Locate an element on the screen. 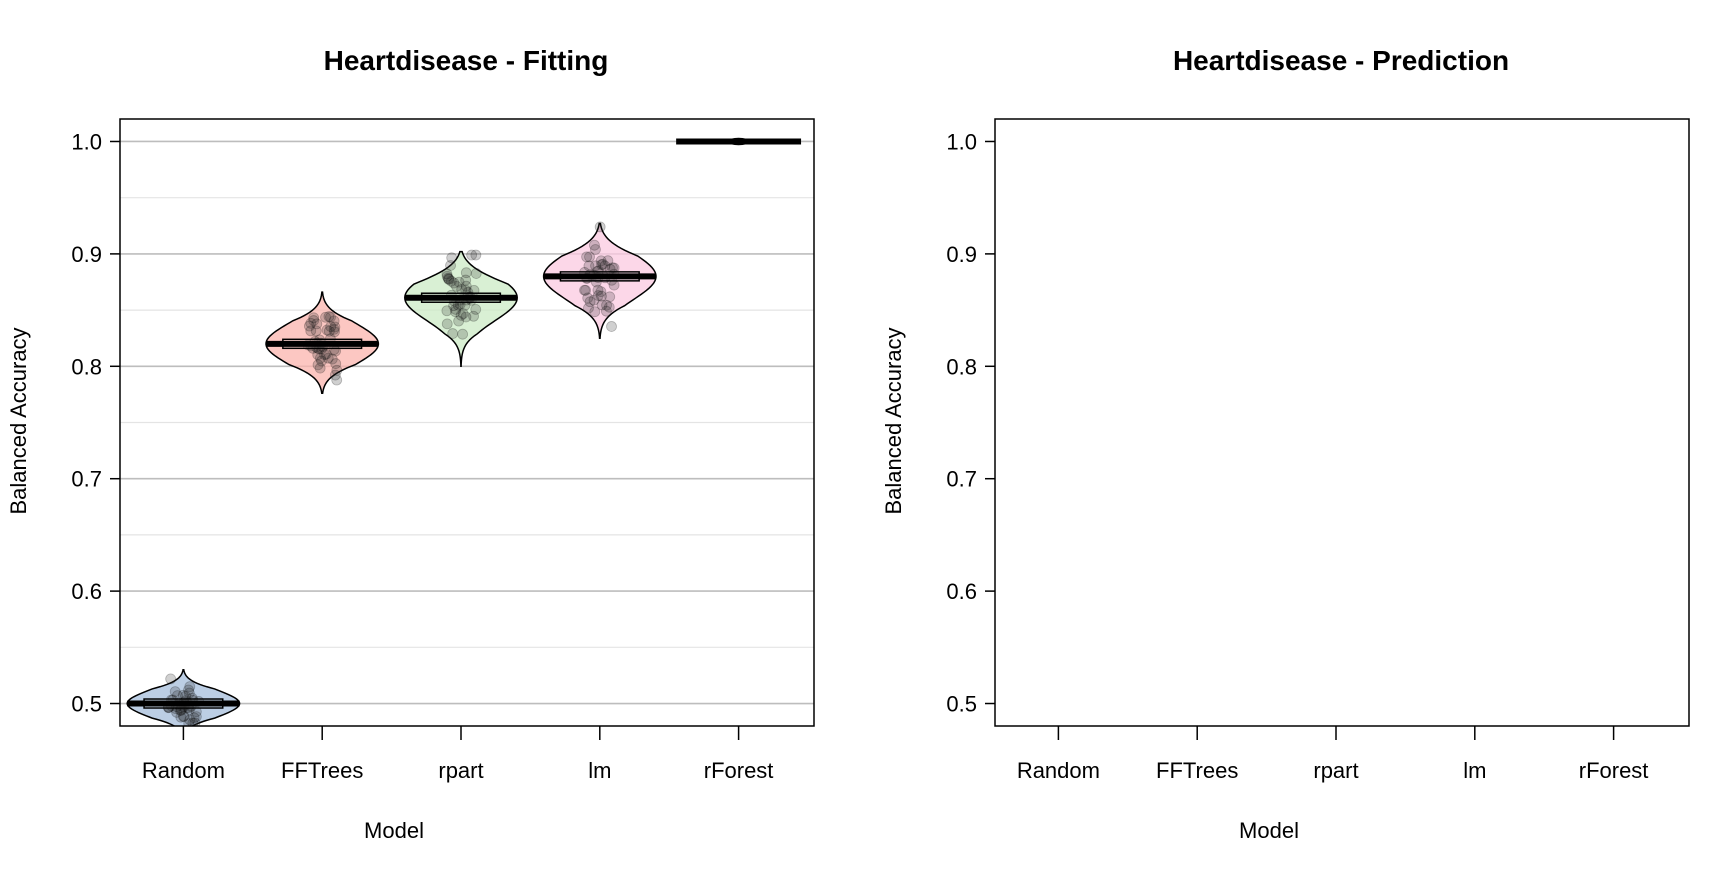  x-tick-label: Random is located at coordinates (1058, 770).